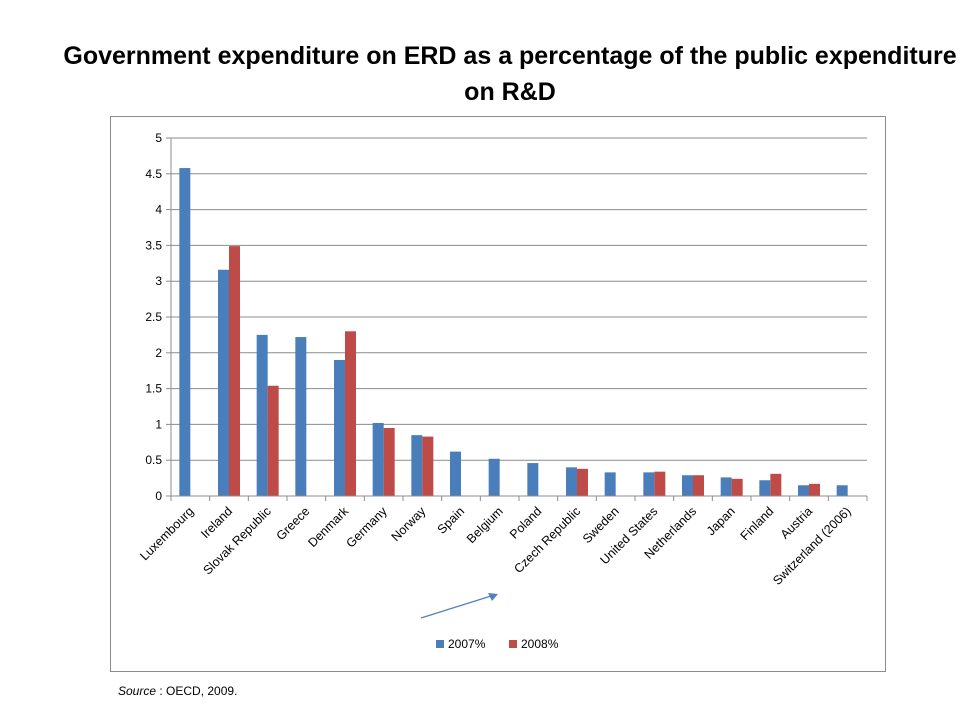 The width and height of the screenshot is (960, 720). What do you see at coordinates (582, 482) in the screenshot?
I see `bar-2008-czech-republic` at bounding box center [582, 482].